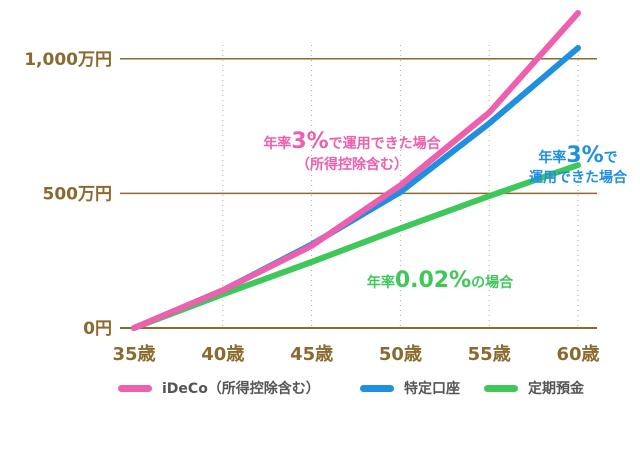 Image resolution: width=640 pixels, height=462 pixels. I want to click on x-tick-label: 35歳, so click(133, 354).